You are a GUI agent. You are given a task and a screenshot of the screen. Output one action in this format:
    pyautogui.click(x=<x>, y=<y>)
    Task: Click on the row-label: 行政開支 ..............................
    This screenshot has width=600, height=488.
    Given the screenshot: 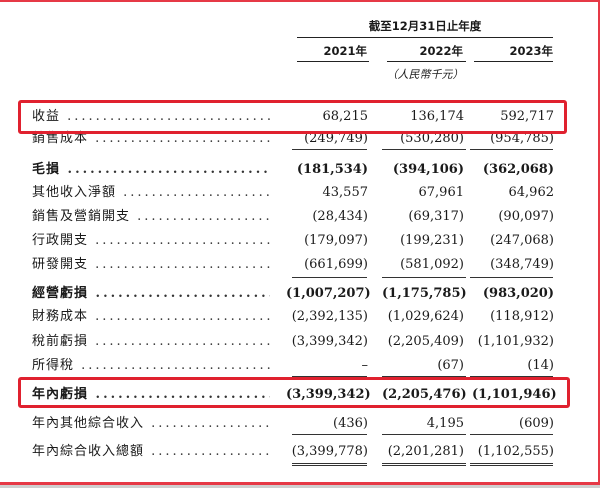 What is the action you would take?
    pyautogui.click(x=151, y=241)
    